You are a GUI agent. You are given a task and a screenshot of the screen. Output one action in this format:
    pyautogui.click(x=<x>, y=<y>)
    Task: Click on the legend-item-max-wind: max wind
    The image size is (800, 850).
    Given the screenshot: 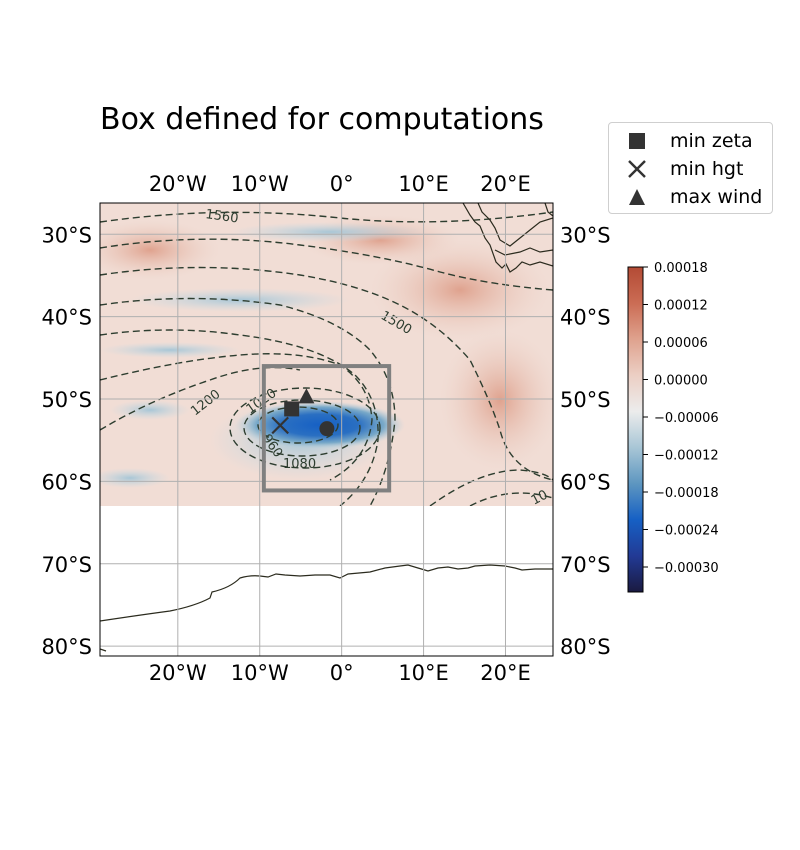 What is the action you would take?
    pyautogui.click(x=690, y=197)
    